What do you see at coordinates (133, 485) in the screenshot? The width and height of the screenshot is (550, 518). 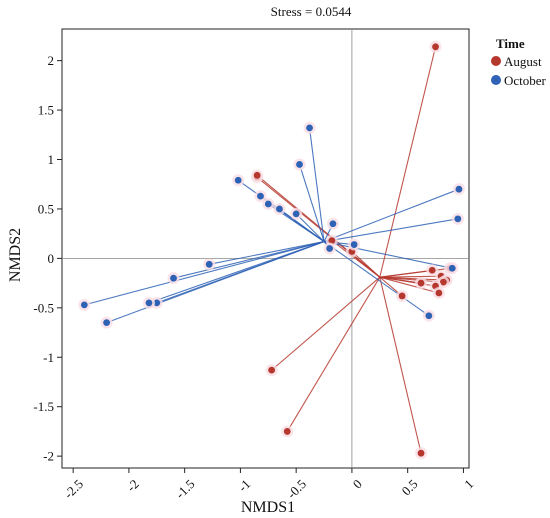 I see `x-tick-label: -2` at bounding box center [133, 485].